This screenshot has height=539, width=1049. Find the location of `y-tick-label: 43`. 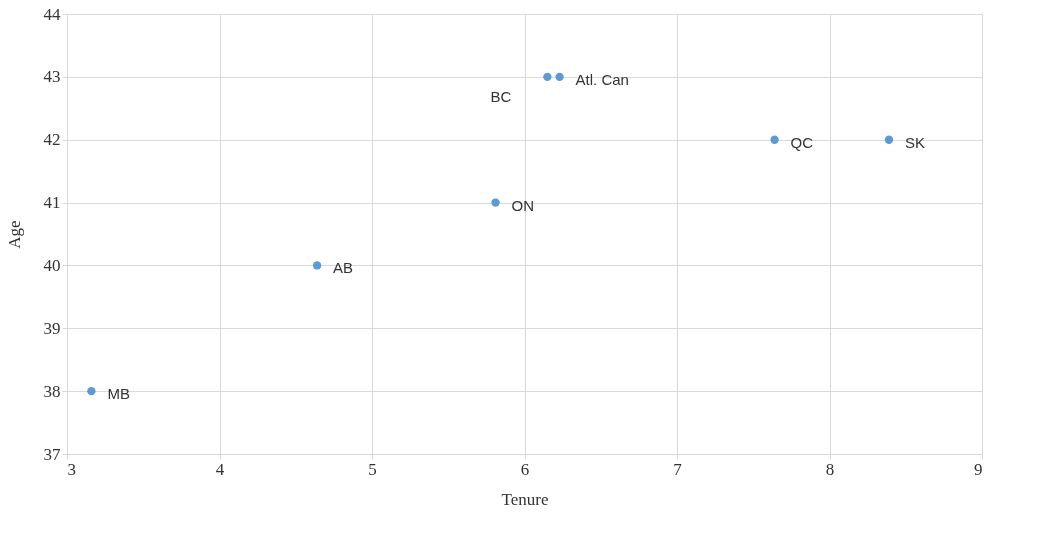

y-tick-label: 43 is located at coordinates (52, 77).